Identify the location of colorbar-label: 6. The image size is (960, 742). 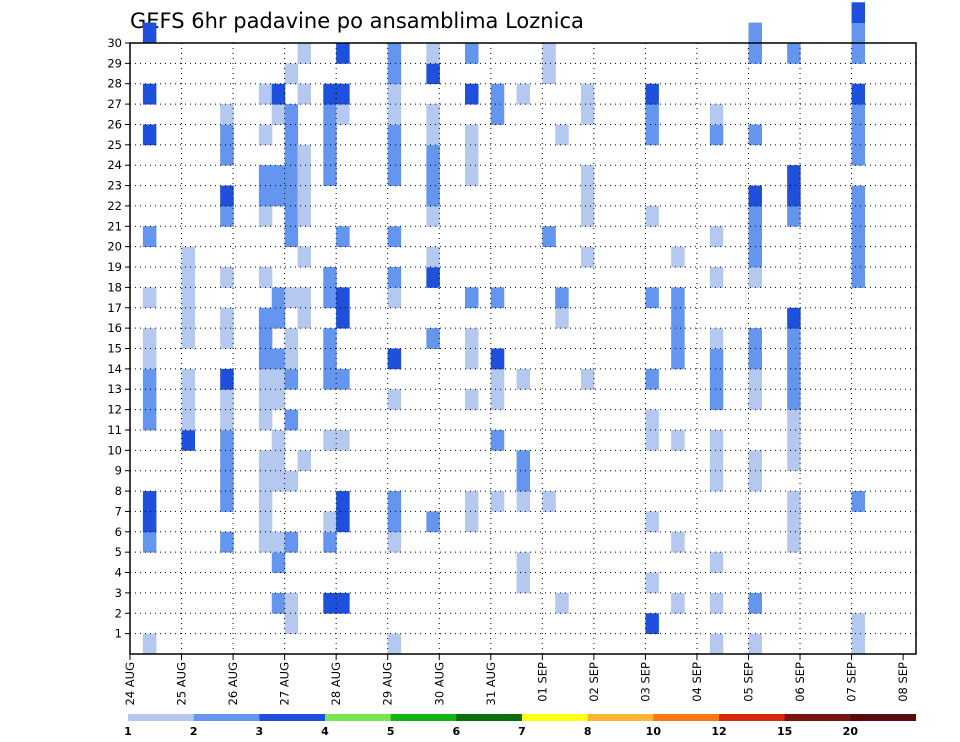
(457, 731).